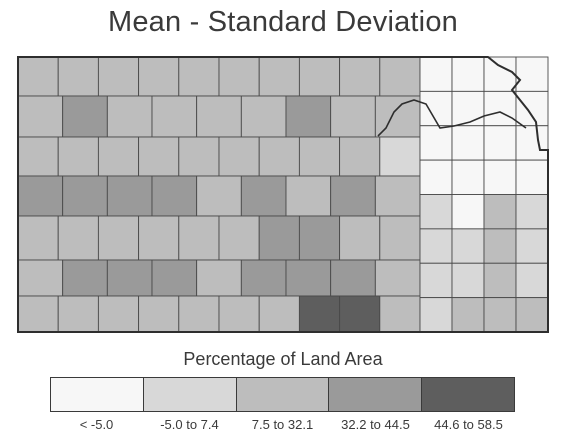  I want to click on river-line, so click(452, 118).